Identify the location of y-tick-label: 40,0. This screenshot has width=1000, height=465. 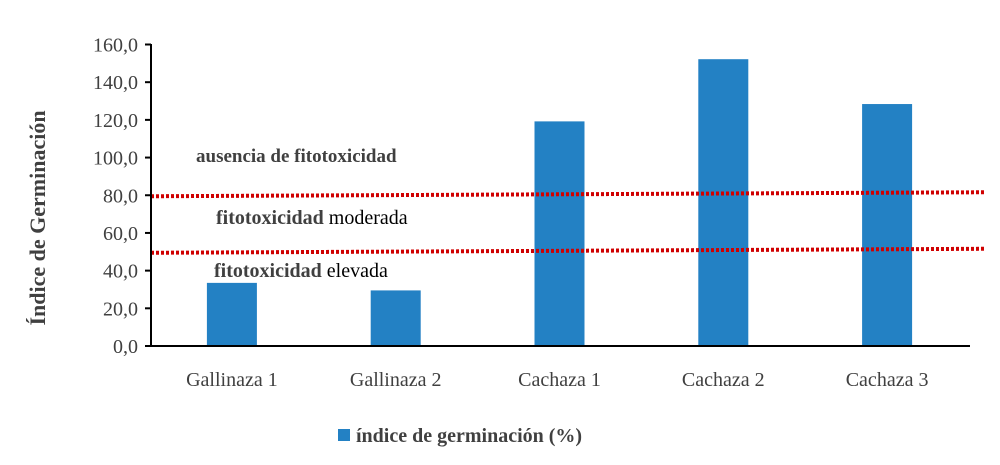
(120, 272).